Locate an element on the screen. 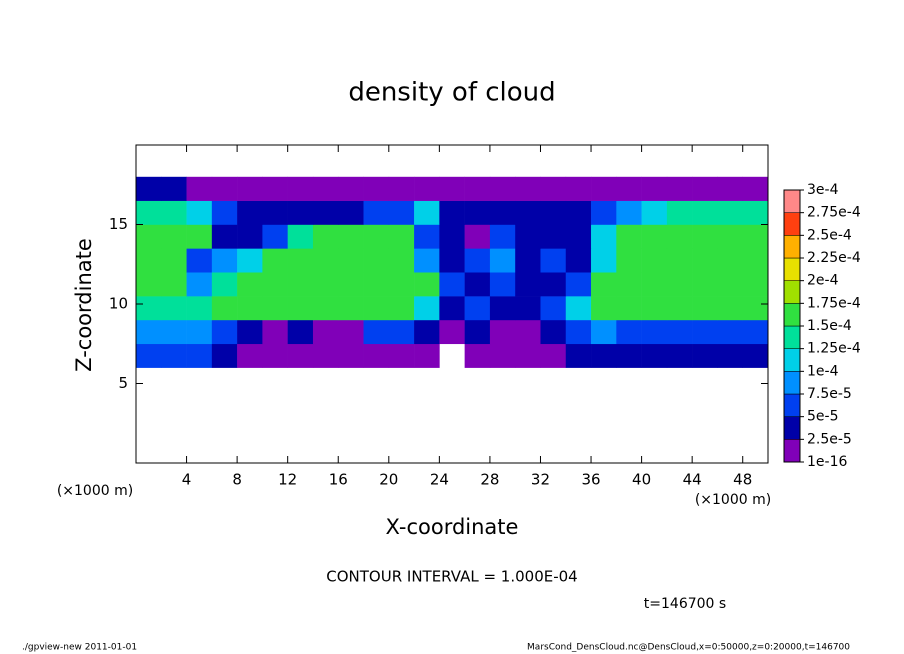  footer-left: ./gpview-new 2011-01-01 is located at coordinates (79, 648).